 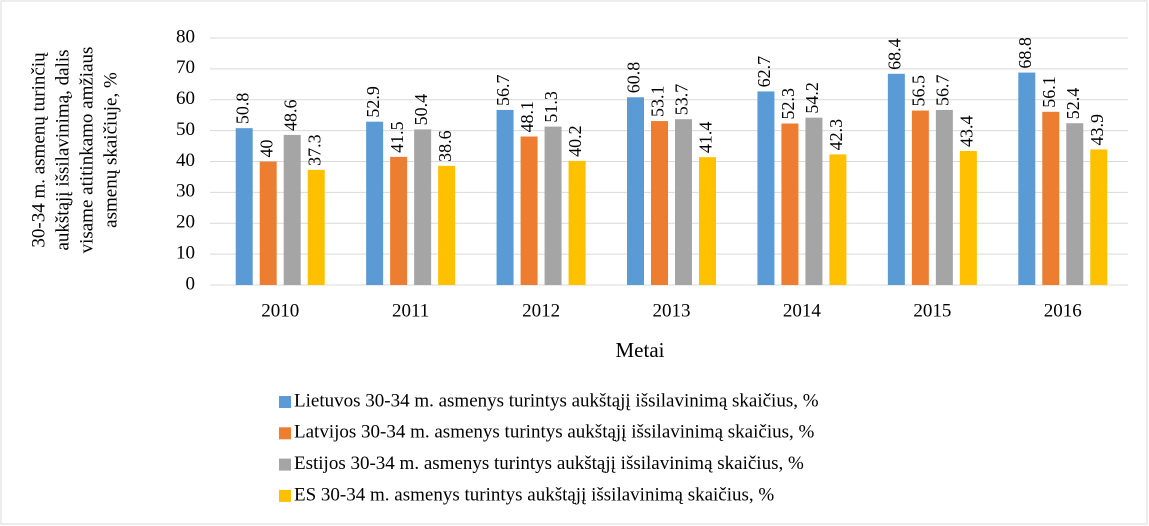 I want to click on data-label: 41.4, so click(x=706, y=138).